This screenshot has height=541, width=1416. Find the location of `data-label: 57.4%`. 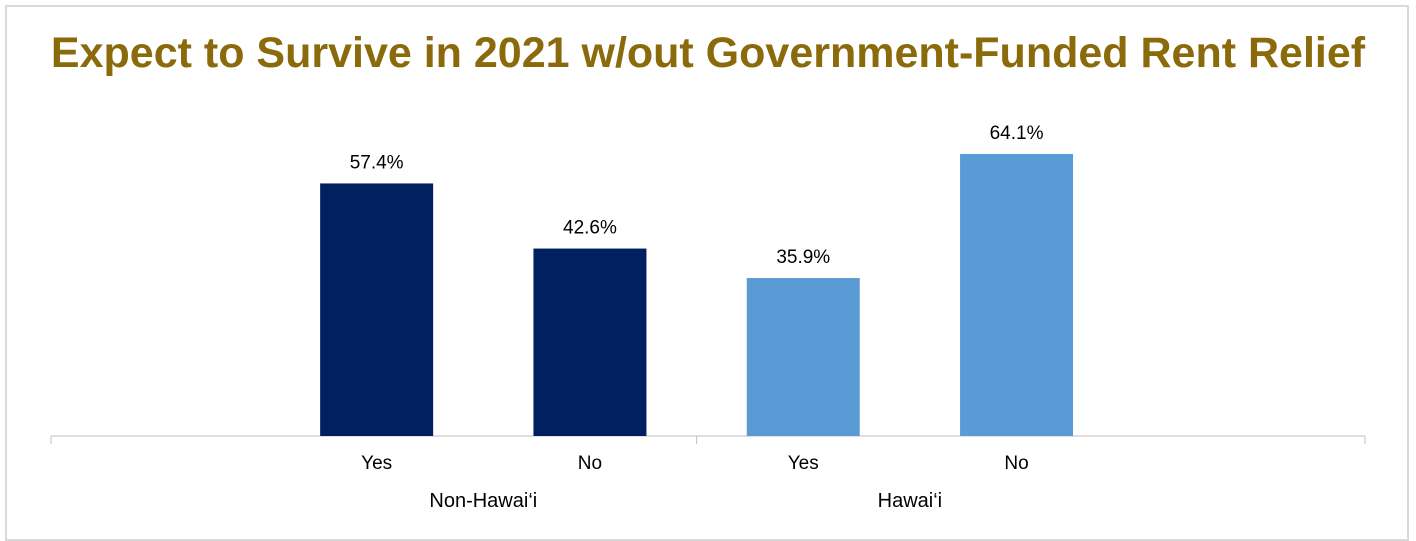

data-label: 57.4% is located at coordinates (377, 162).